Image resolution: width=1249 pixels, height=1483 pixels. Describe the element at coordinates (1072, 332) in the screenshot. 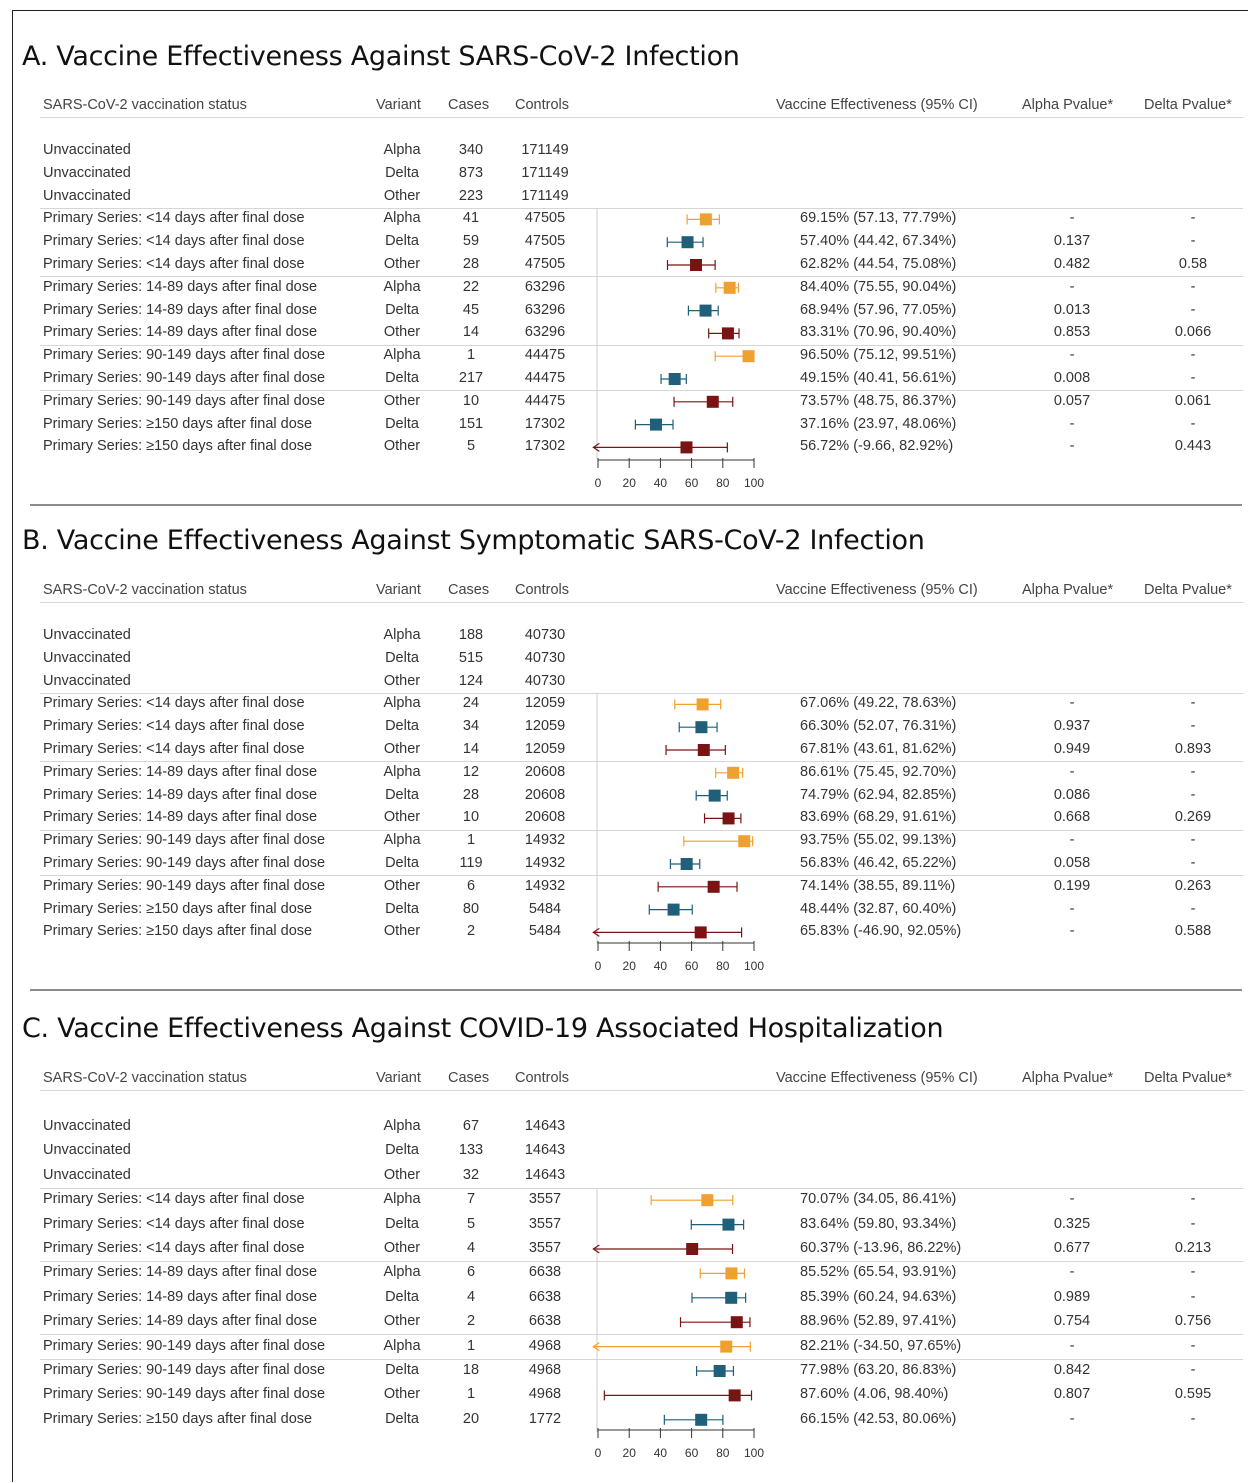

I see `row-alpha-pvalue: 0.853` at that location.